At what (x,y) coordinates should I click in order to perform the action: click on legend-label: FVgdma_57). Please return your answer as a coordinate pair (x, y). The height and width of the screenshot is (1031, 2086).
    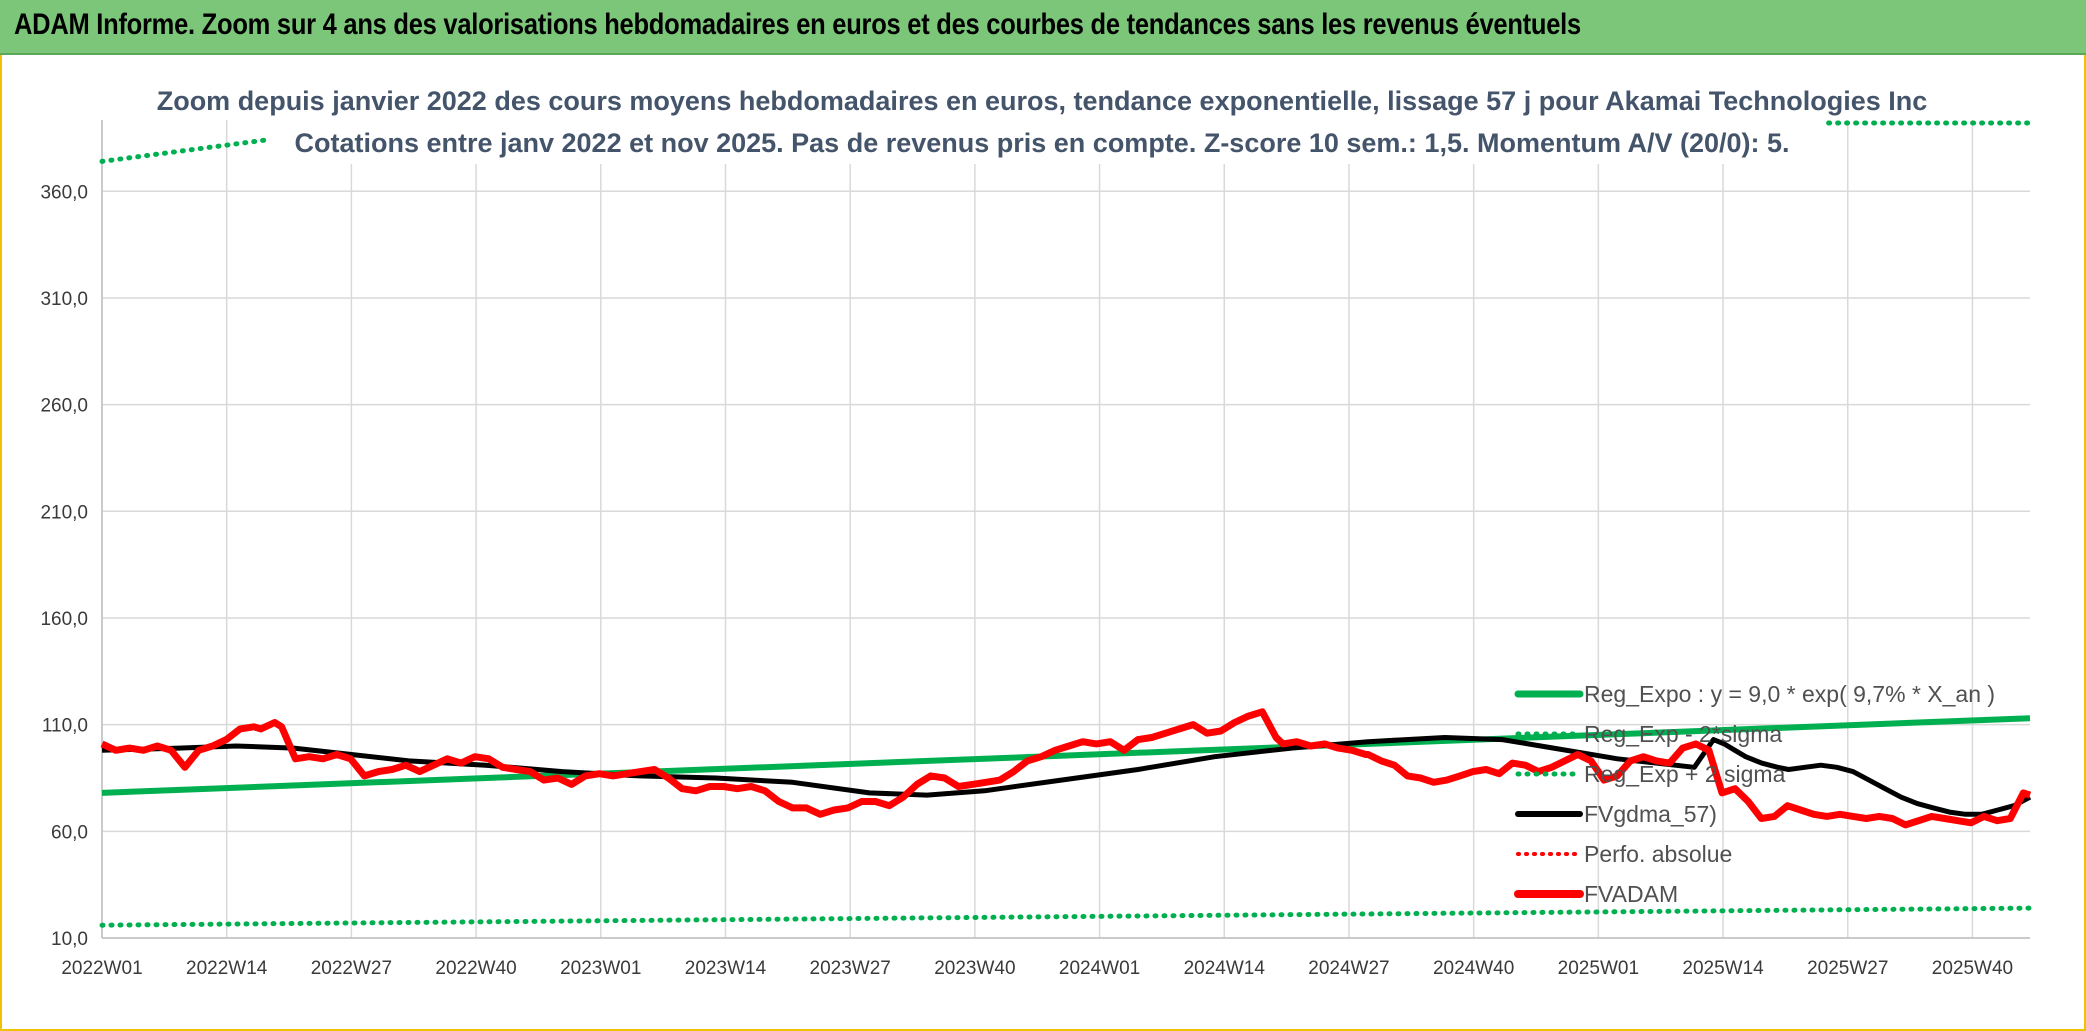
    Looking at the image, I should click on (1650, 814).